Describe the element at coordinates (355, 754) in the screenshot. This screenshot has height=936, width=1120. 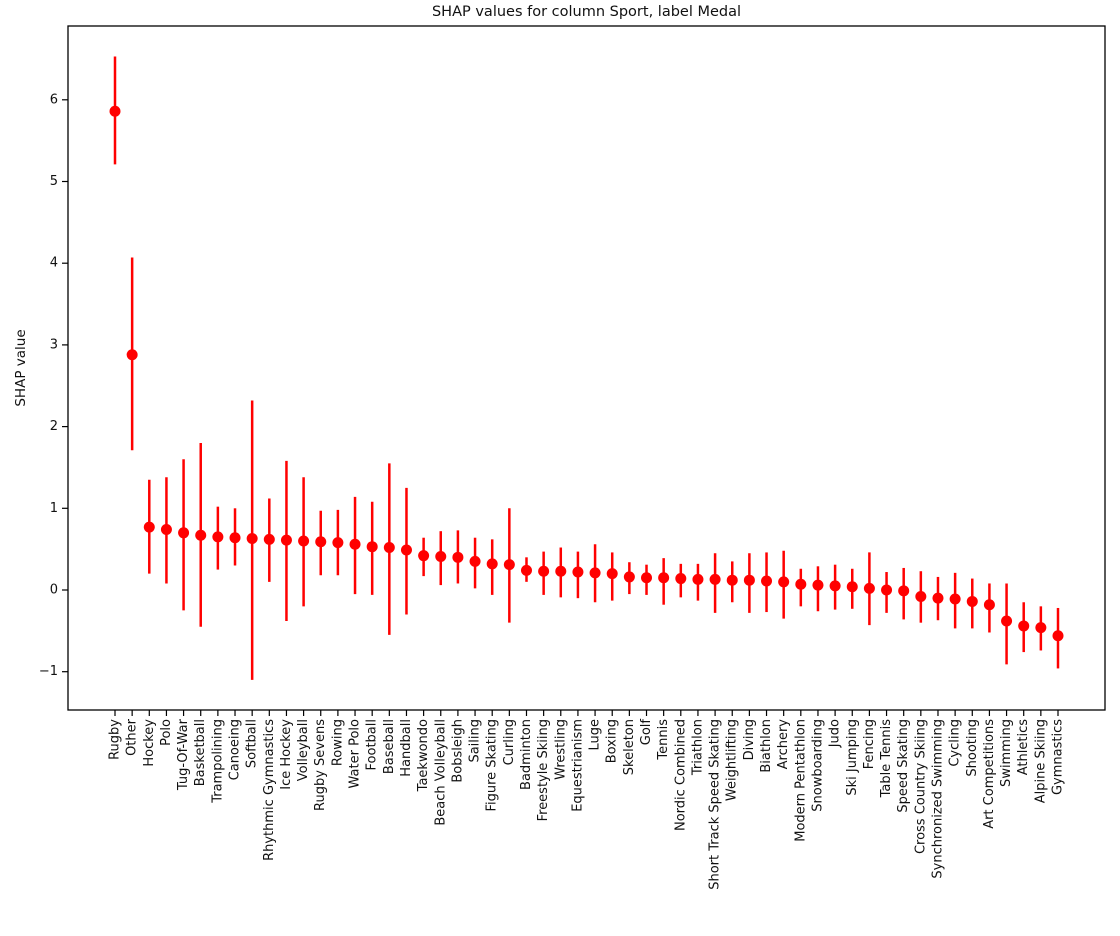
I see `x-tick-label: Water Polo` at that location.